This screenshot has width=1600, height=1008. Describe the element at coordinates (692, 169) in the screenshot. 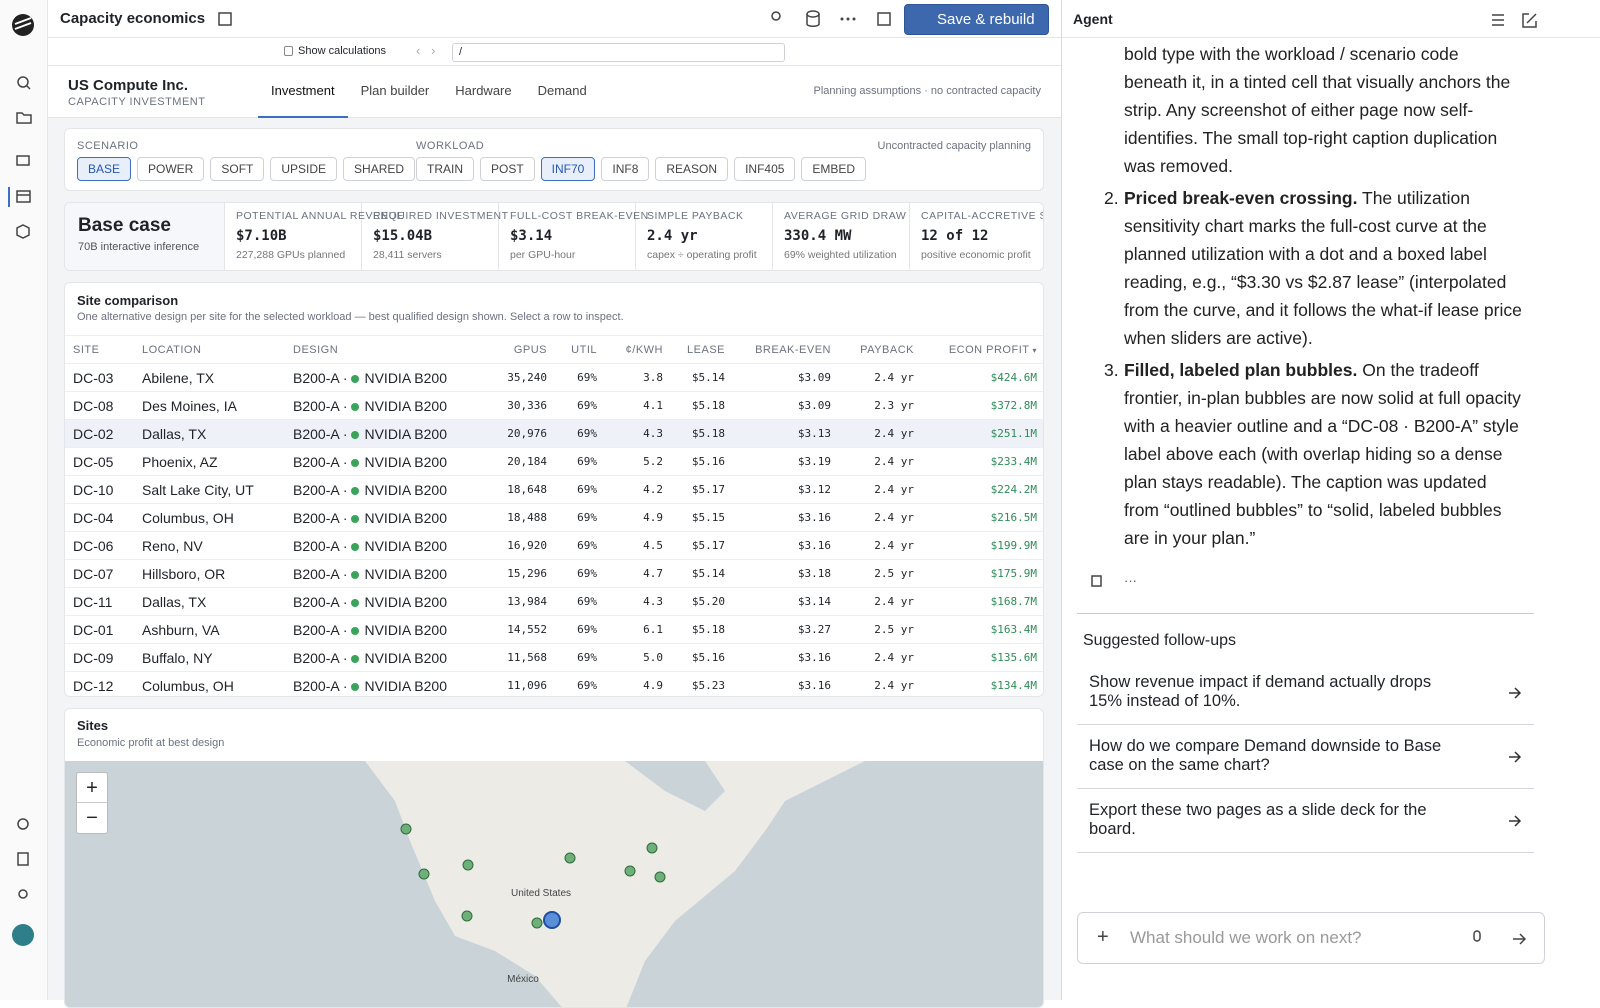

I see `workload-option: REASON` at that location.